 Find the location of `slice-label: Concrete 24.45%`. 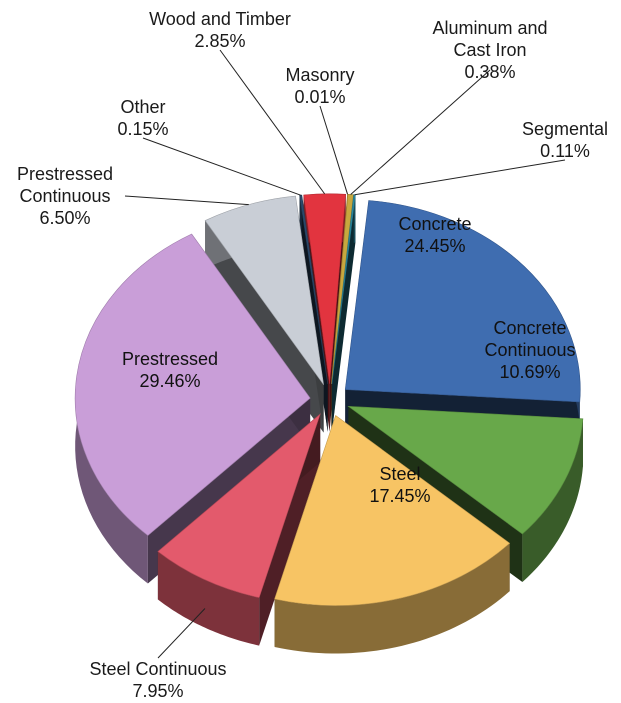

slice-label: Concrete 24.45% is located at coordinates (435, 235).